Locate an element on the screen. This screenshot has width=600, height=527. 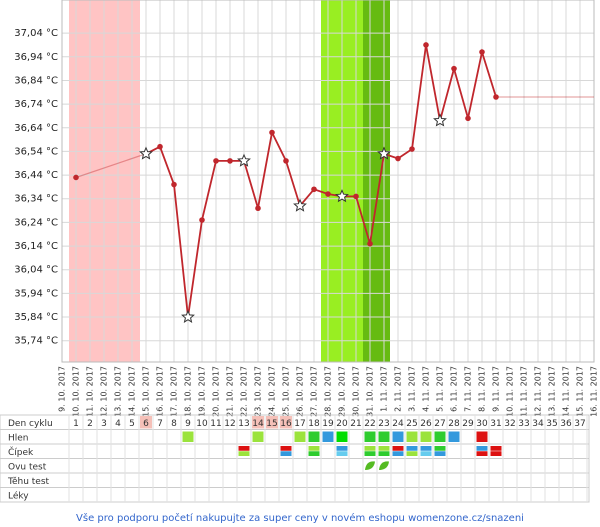
x-tick-label: 22. 10. 2017 is located at coordinates (244, 391).